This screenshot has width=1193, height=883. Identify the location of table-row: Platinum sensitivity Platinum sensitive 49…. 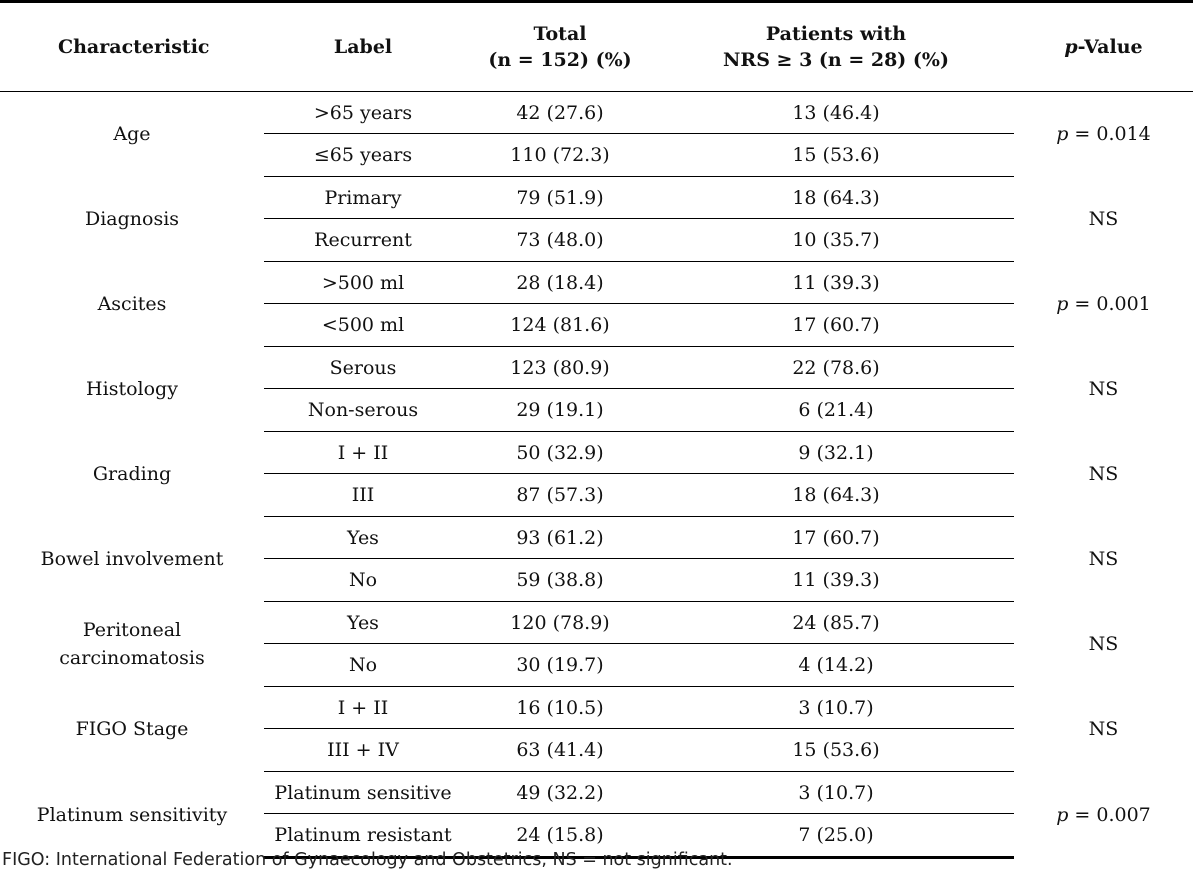
(596, 798).